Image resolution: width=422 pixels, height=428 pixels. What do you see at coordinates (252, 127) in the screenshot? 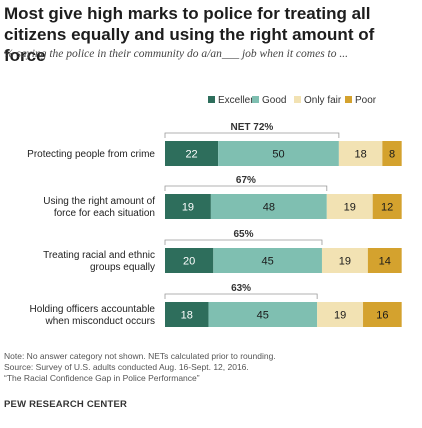
I see `net-label: NET 72%` at bounding box center [252, 127].